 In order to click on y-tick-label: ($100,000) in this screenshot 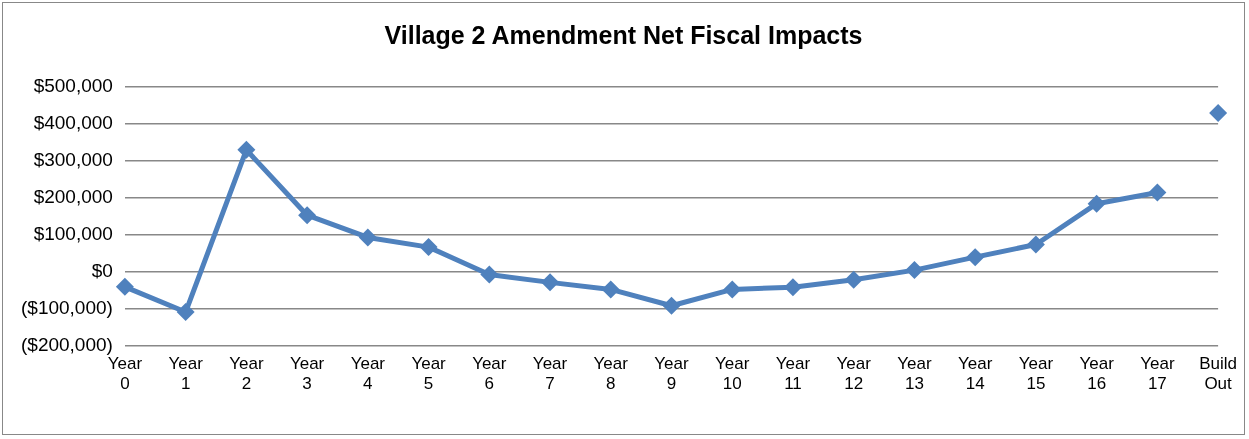, I will do `click(67, 308)`.